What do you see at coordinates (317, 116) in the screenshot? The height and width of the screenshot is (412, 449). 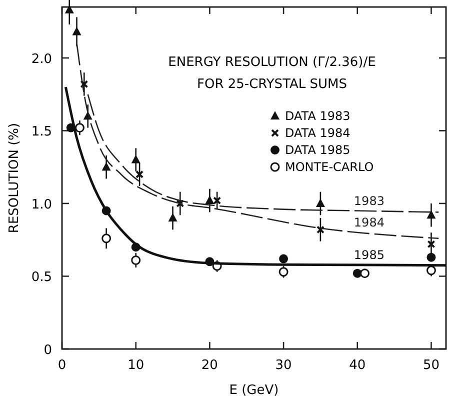 I see `legend-label: DATA 1983` at bounding box center [317, 116].